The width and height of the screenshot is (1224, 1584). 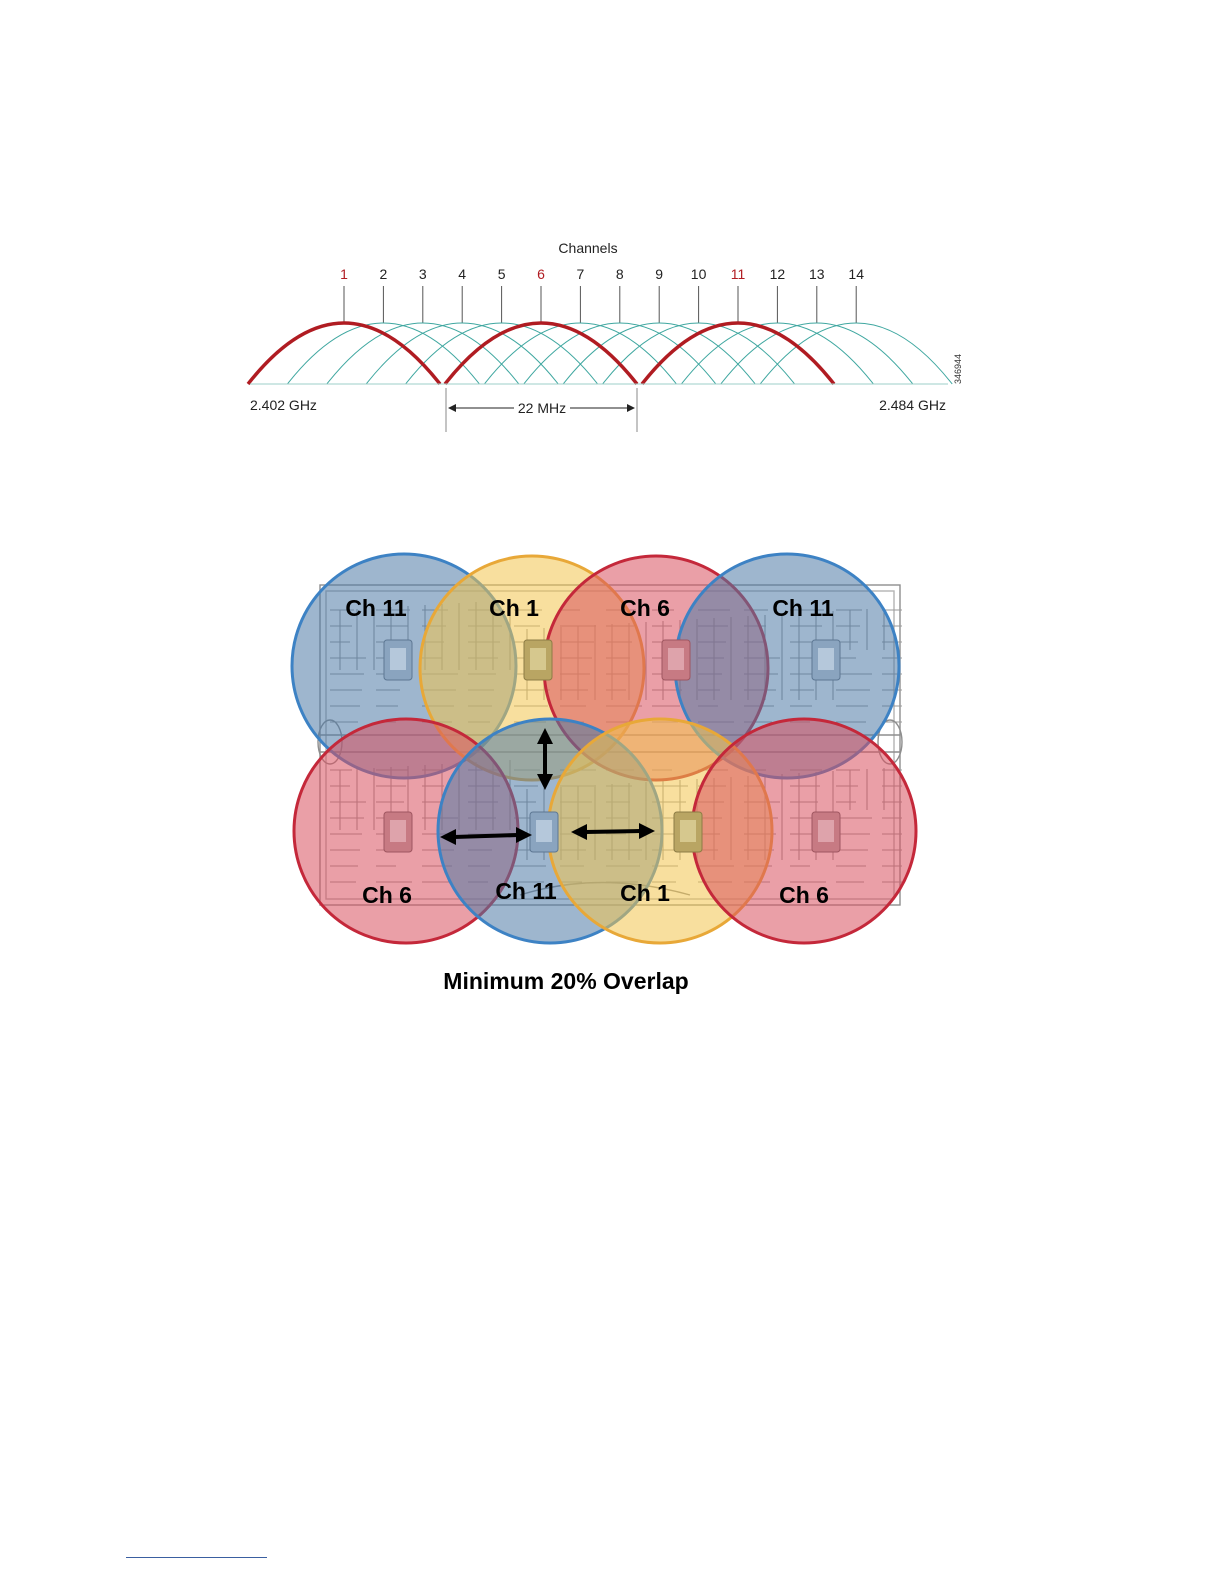 What do you see at coordinates (699, 274) in the screenshot?
I see `channel-label: 10` at bounding box center [699, 274].